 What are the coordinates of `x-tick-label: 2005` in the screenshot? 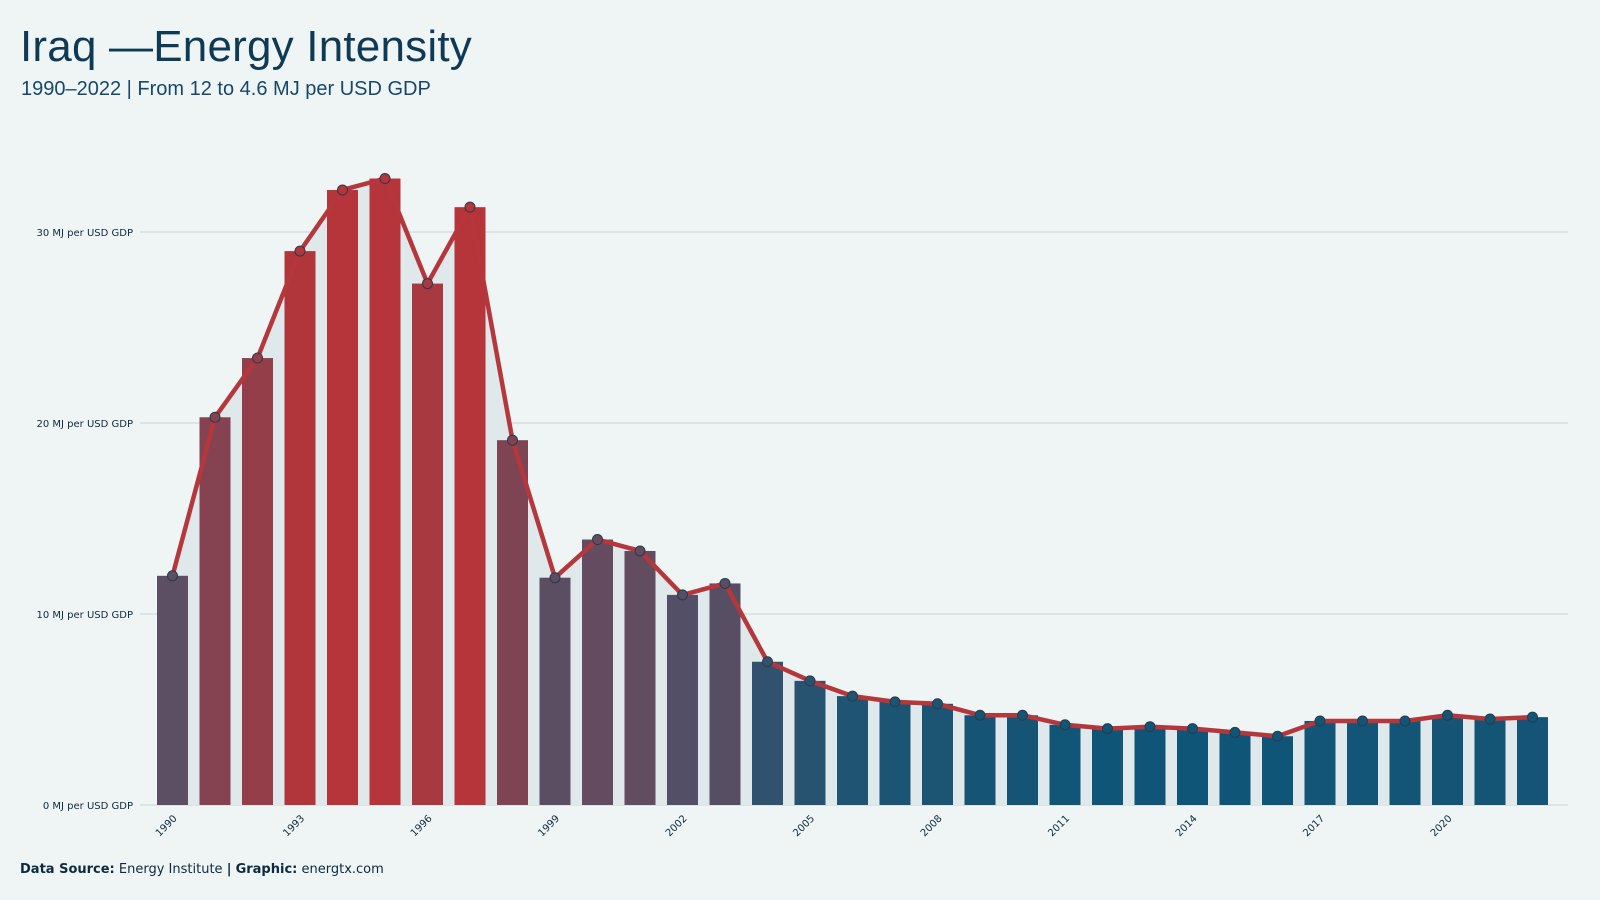 It's located at (804, 826).